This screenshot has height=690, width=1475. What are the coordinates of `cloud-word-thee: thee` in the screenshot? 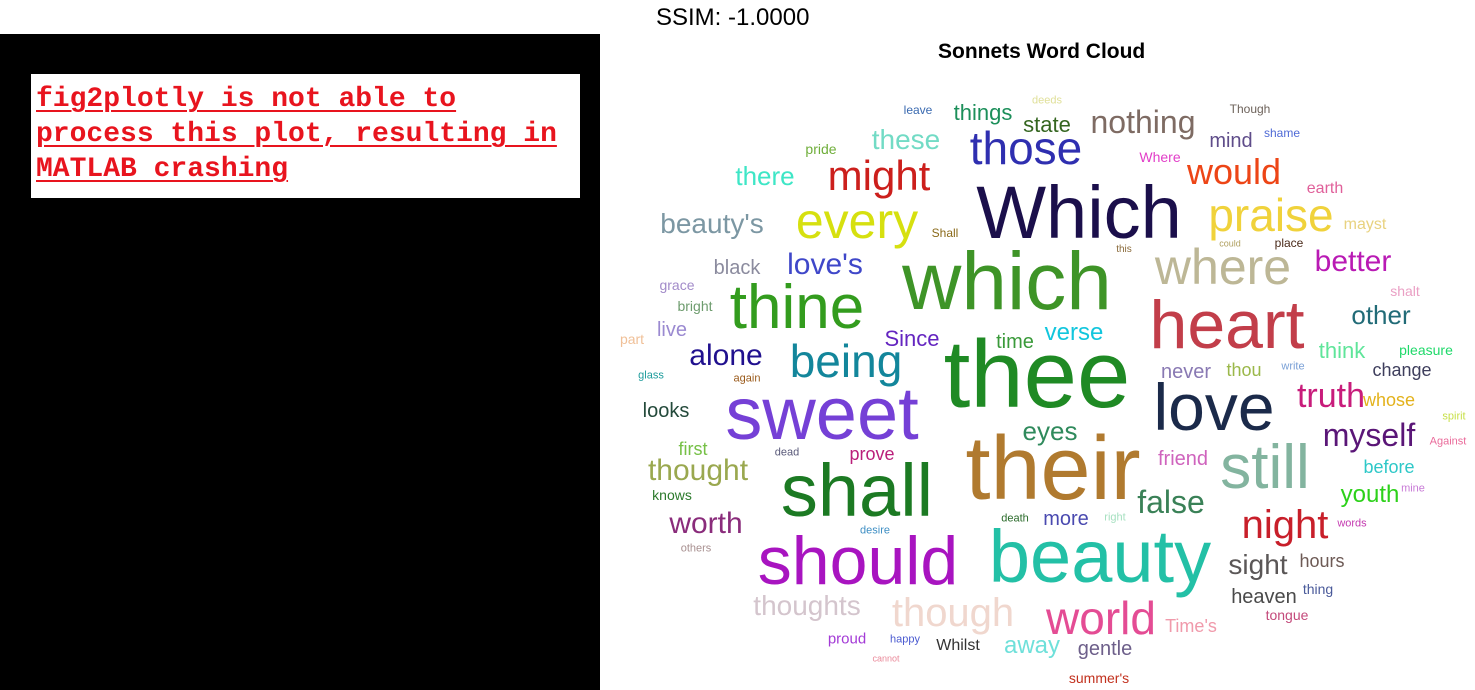 It's located at (1037, 374).